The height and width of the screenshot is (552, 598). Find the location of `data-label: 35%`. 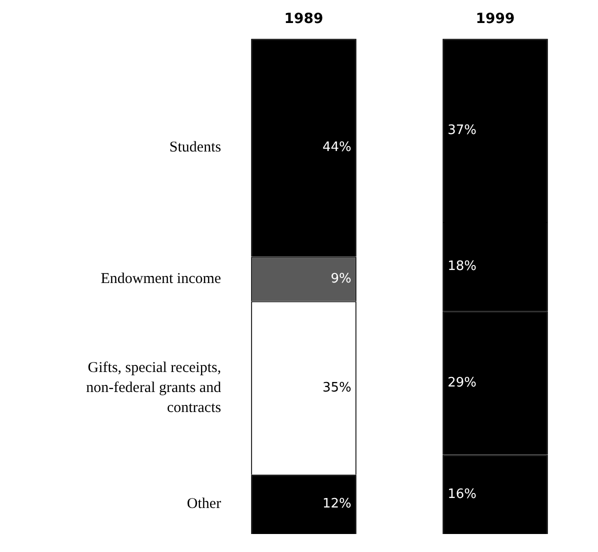

data-label: 35% is located at coordinates (337, 388).